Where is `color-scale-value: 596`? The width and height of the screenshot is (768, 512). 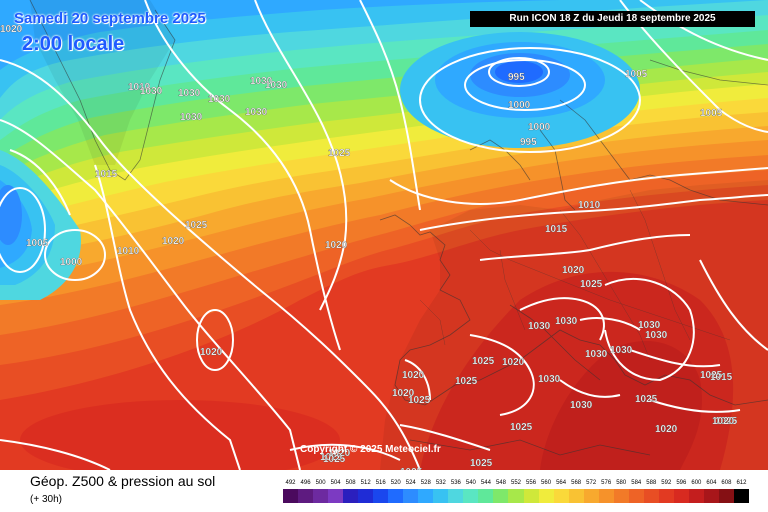
color-scale-value: 596 is located at coordinates (681, 483).